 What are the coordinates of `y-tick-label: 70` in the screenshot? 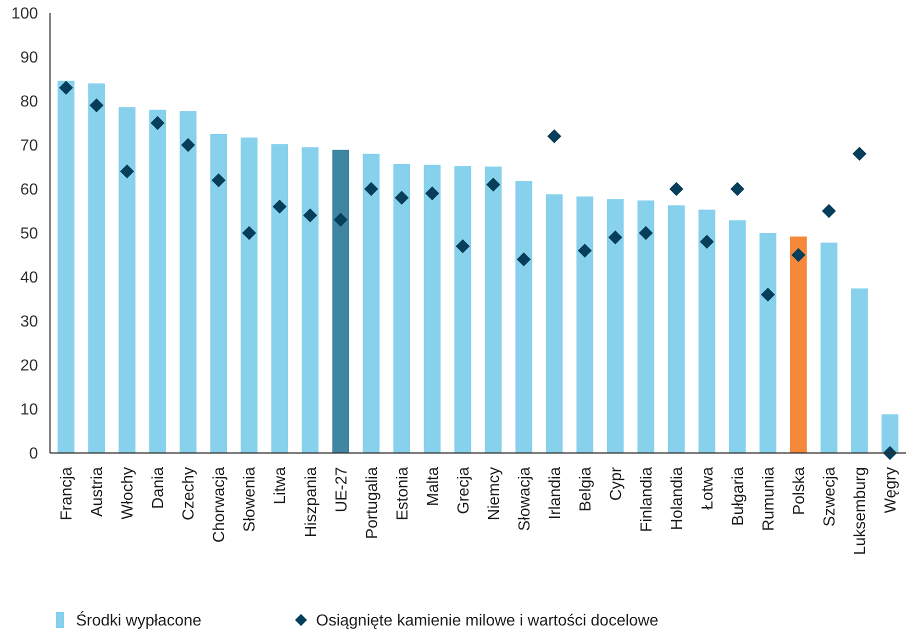 It's located at (29, 146).